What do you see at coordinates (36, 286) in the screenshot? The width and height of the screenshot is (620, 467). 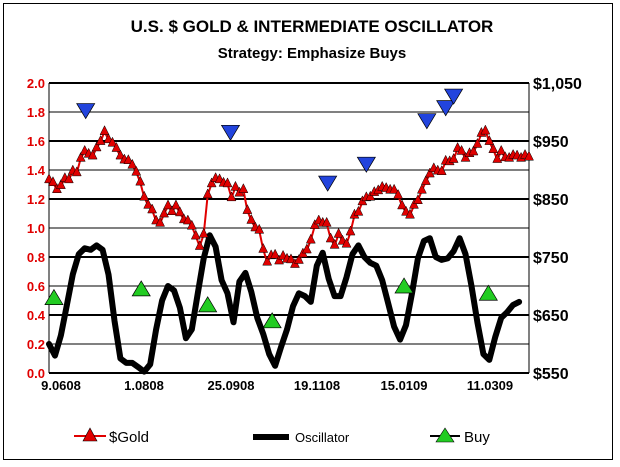 I see `left-tick-label: 0.6` at bounding box center [36, 286].